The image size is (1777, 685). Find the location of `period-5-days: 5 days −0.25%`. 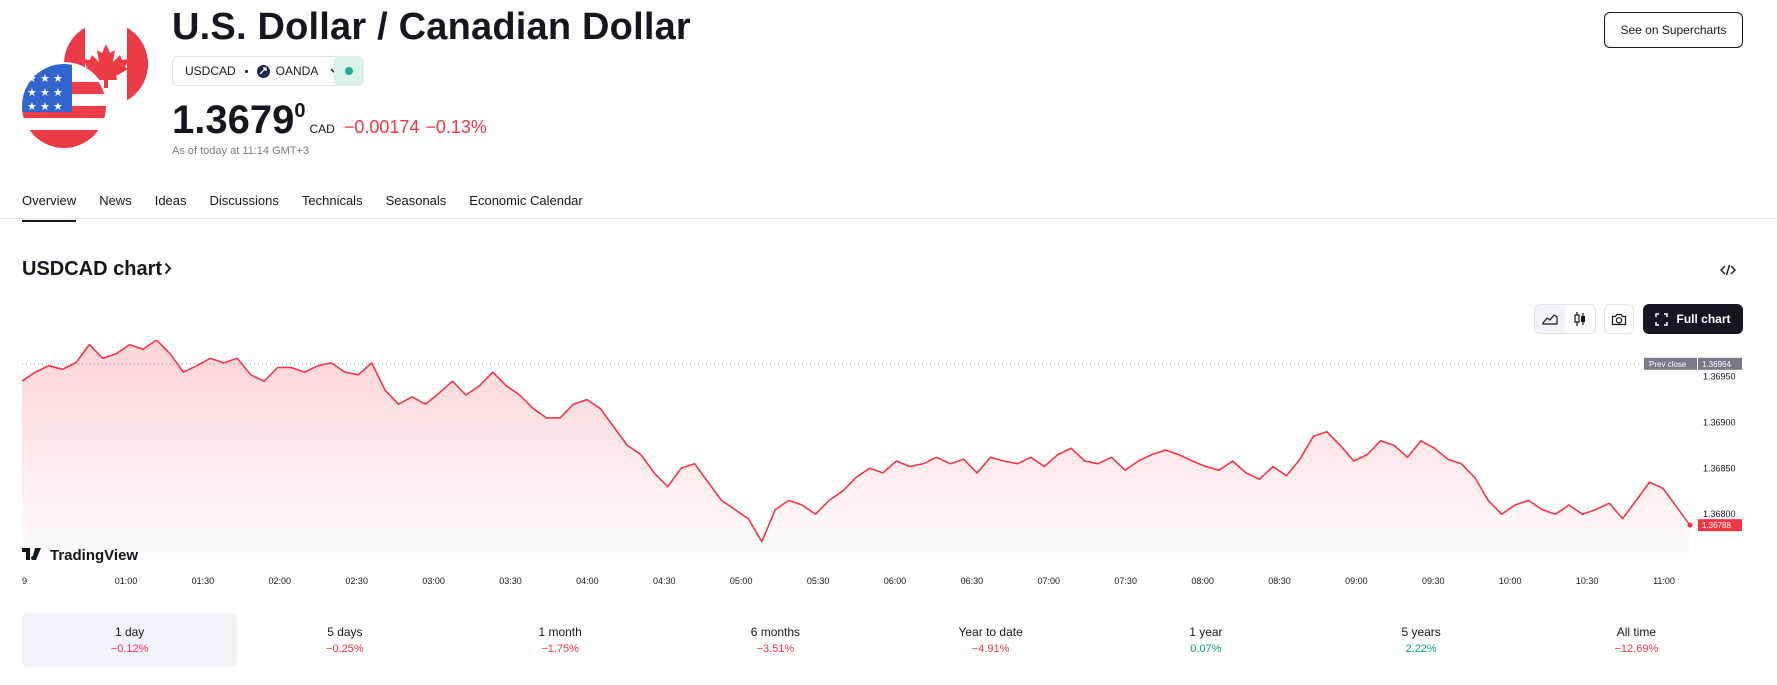

period-5-days: 5 days −0.25% is located at coordinates (344, 640).